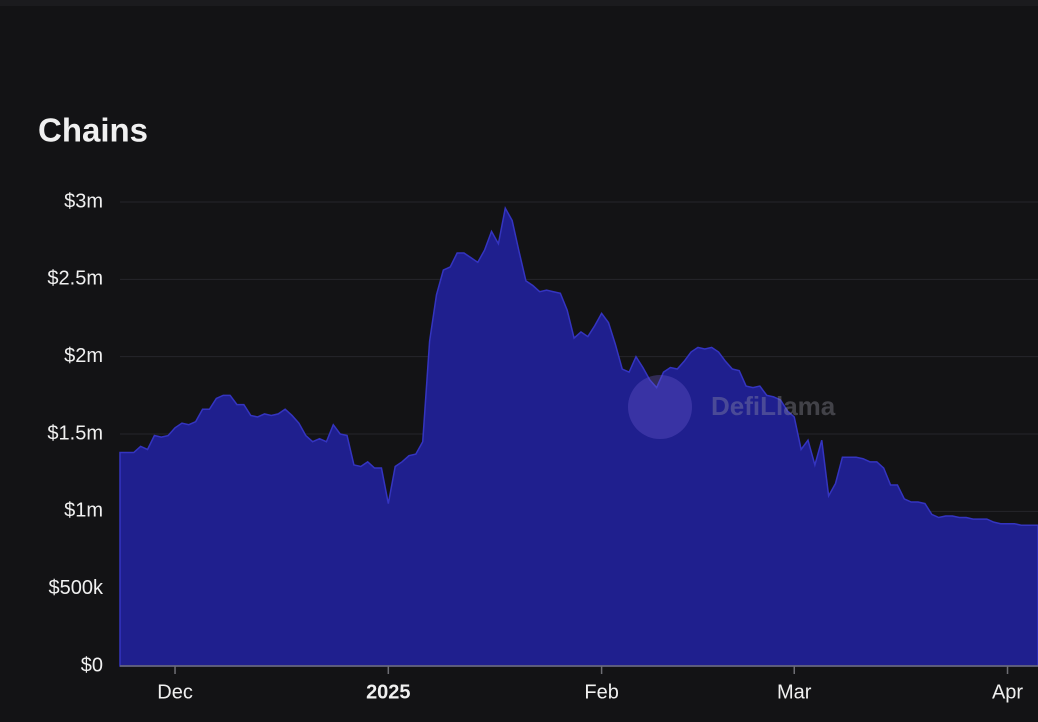 The image size is (1038, 722). Describe the element at coordinates (92, 665) in the screenshot. I see `y-tick-label: $0` at that location.